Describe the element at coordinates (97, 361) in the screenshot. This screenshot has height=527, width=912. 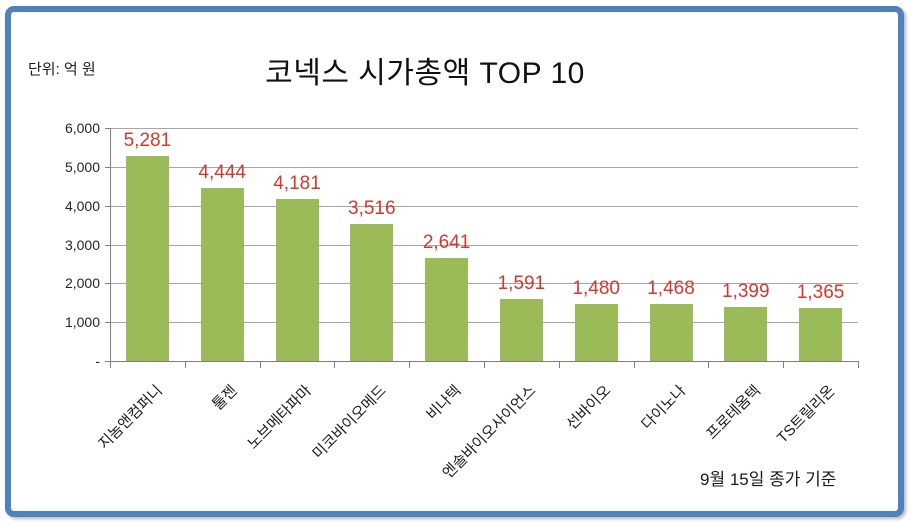
I see `y-tick-label: -` at that location.